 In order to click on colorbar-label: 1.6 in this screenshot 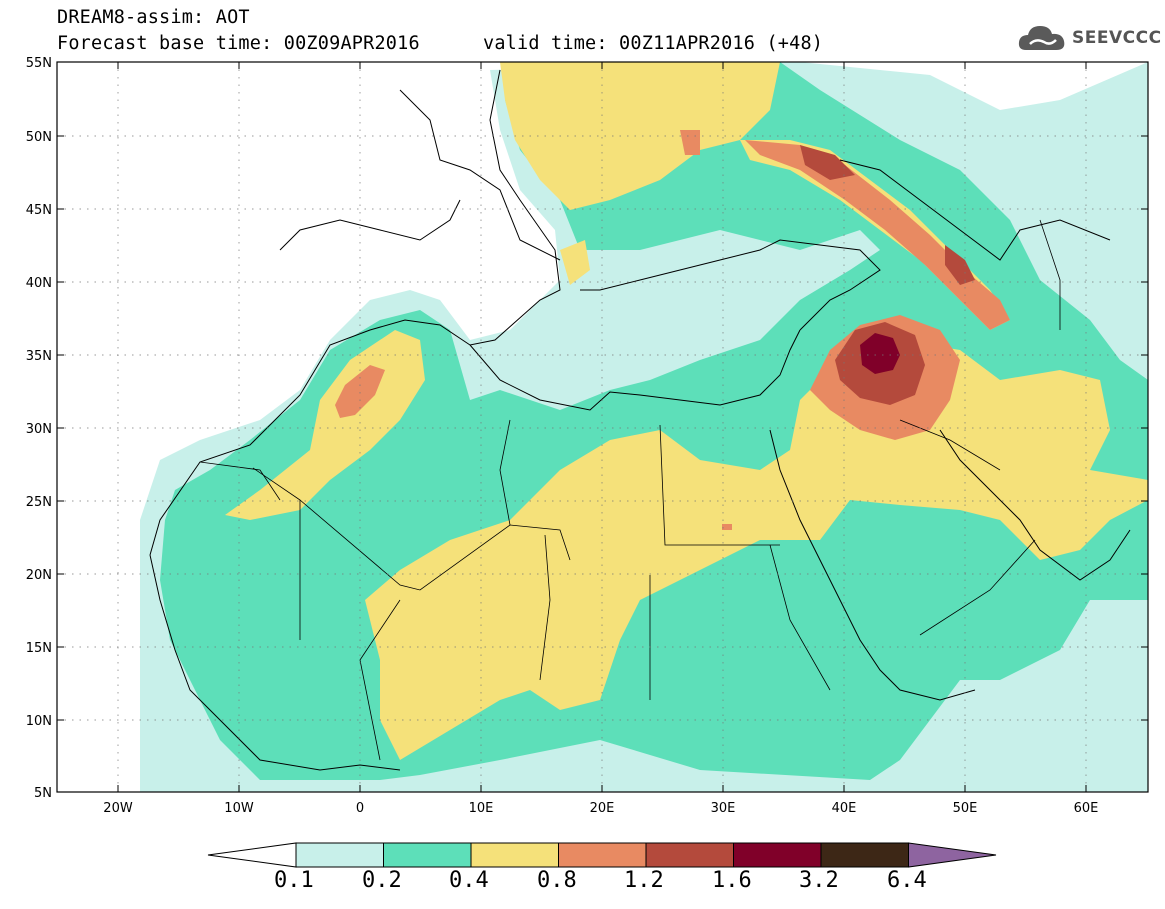, I will do `click(732, 880)`.